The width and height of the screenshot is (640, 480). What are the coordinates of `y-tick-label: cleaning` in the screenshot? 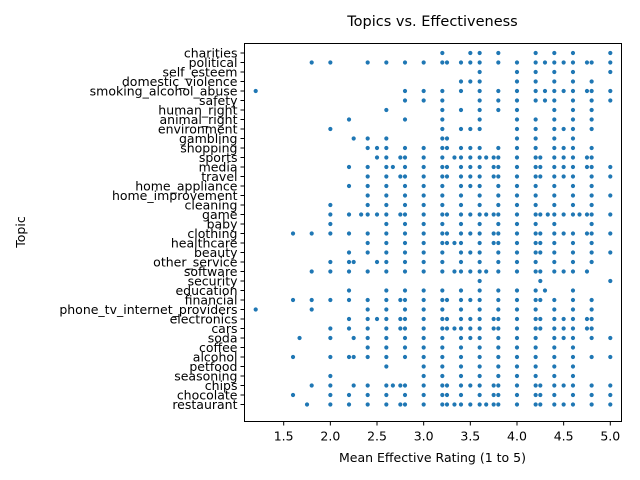 It's located at (211, 205).